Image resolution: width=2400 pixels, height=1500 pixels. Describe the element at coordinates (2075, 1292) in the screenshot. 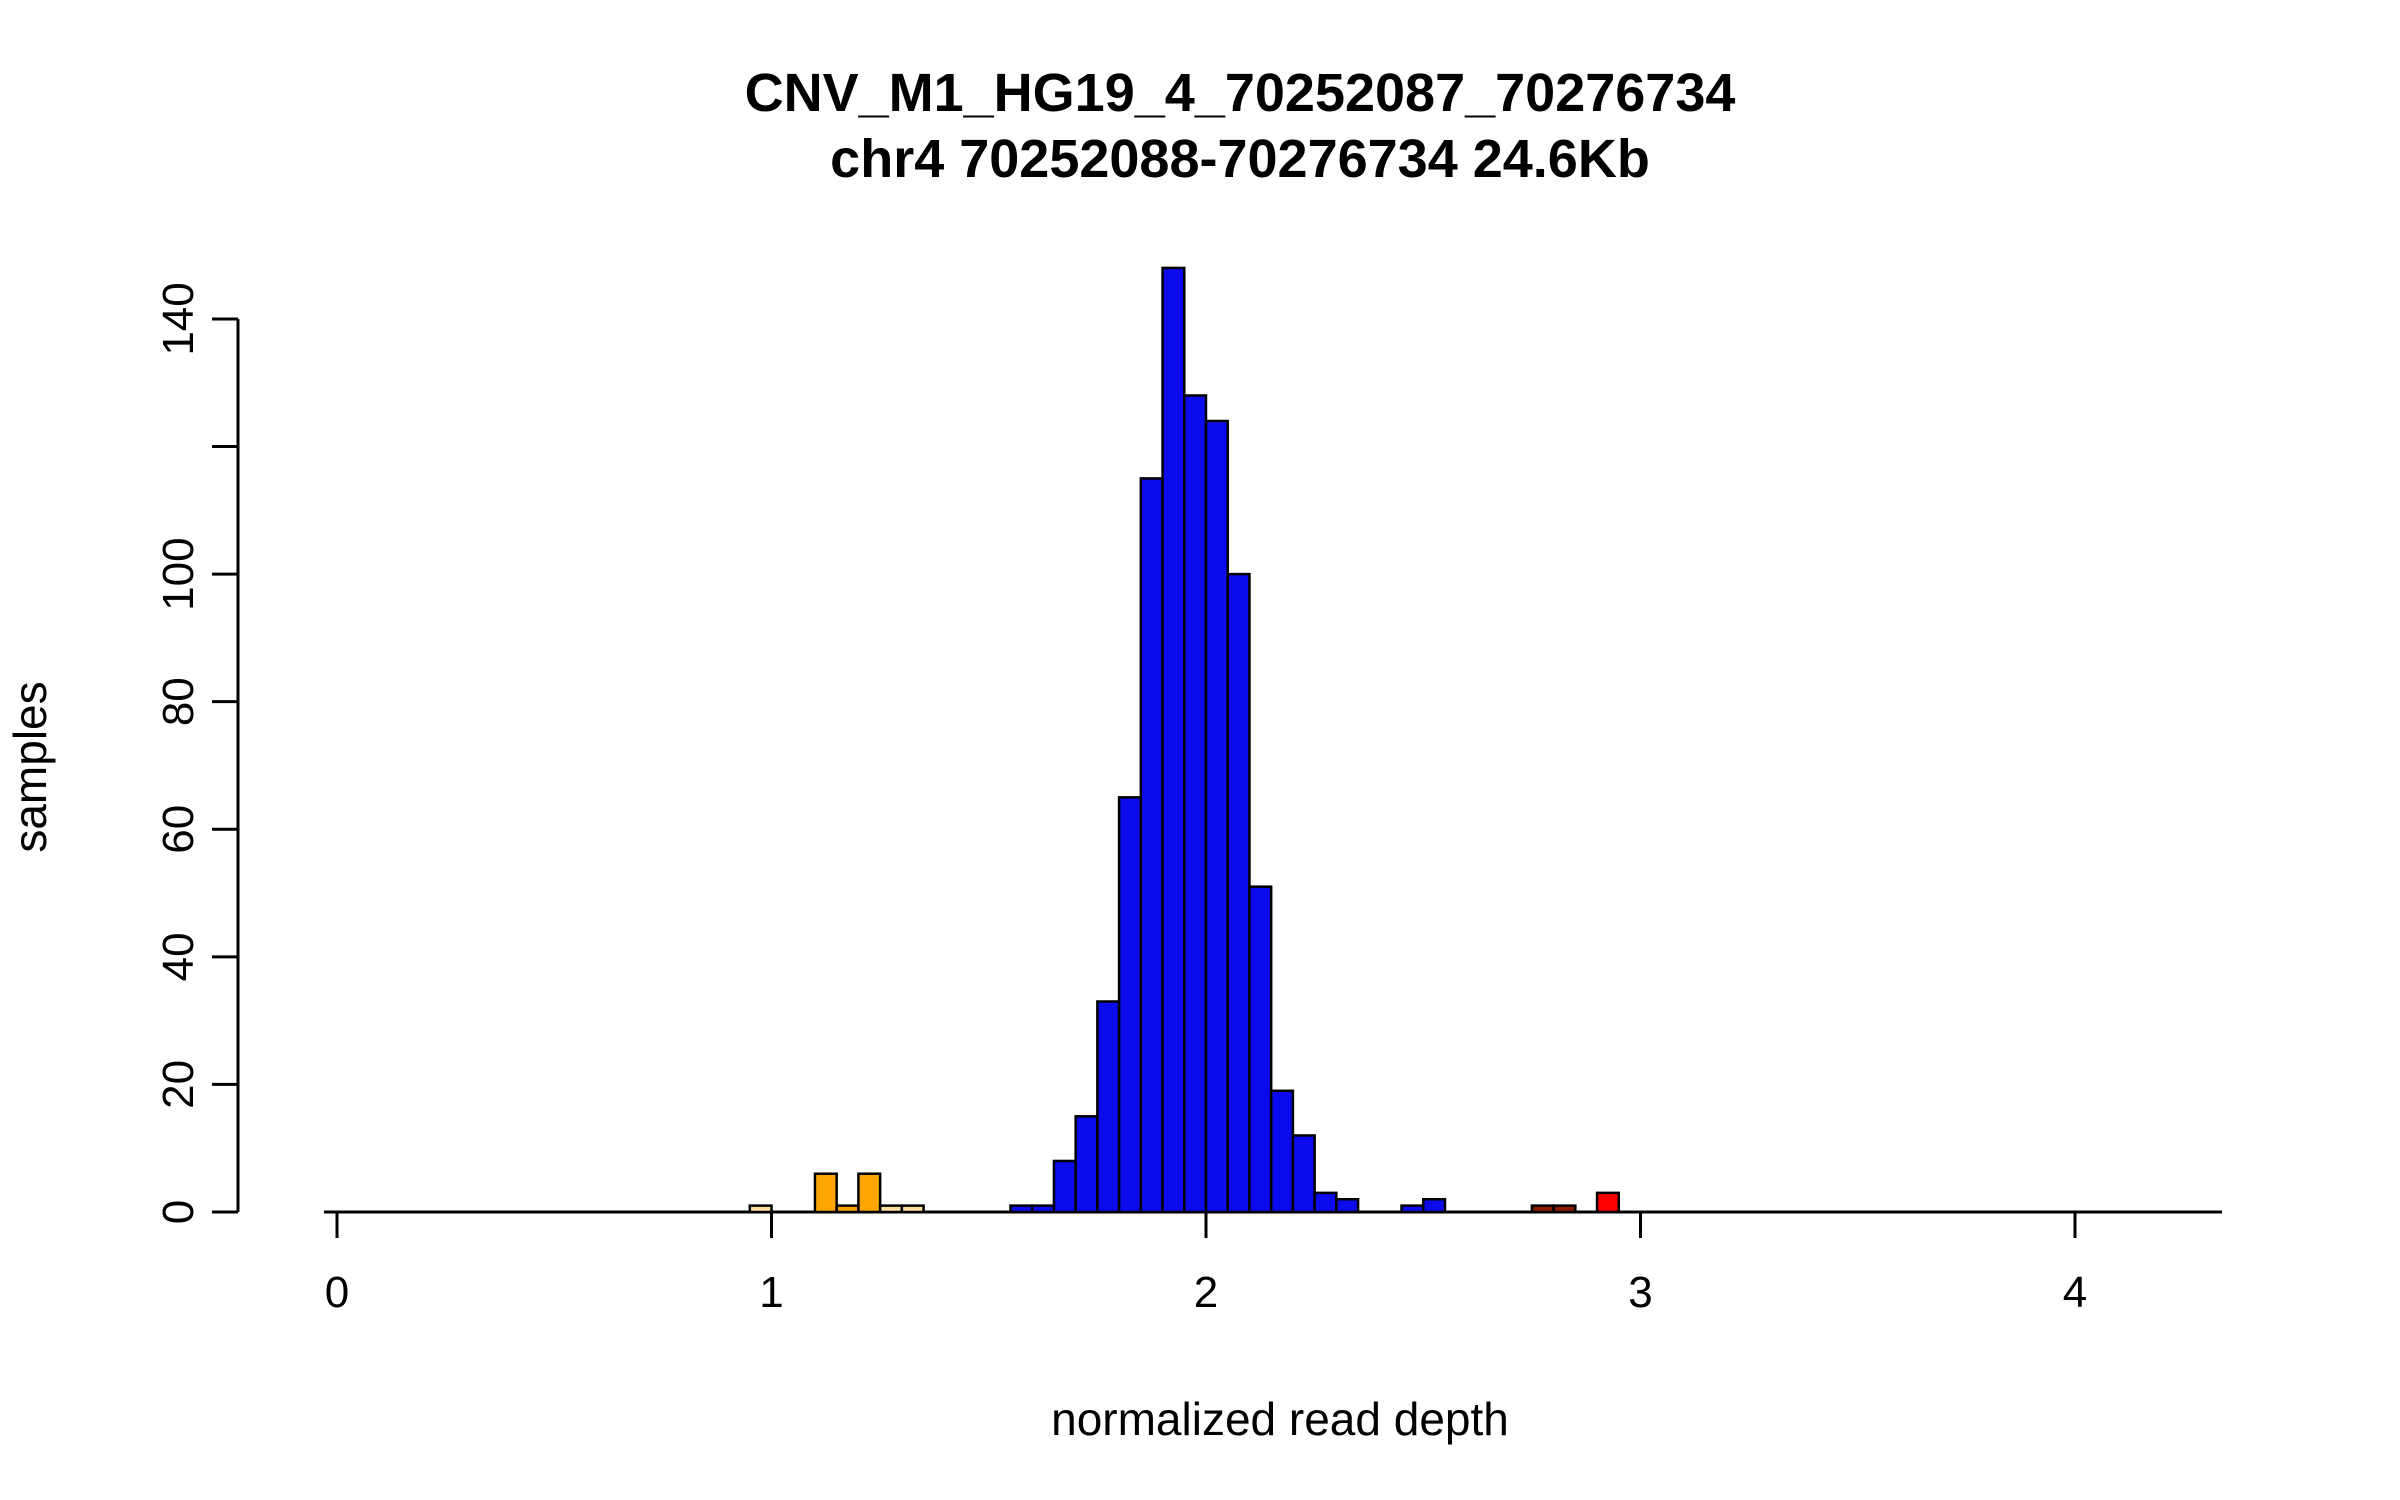

I see `x-tick-label: 4` at that location.